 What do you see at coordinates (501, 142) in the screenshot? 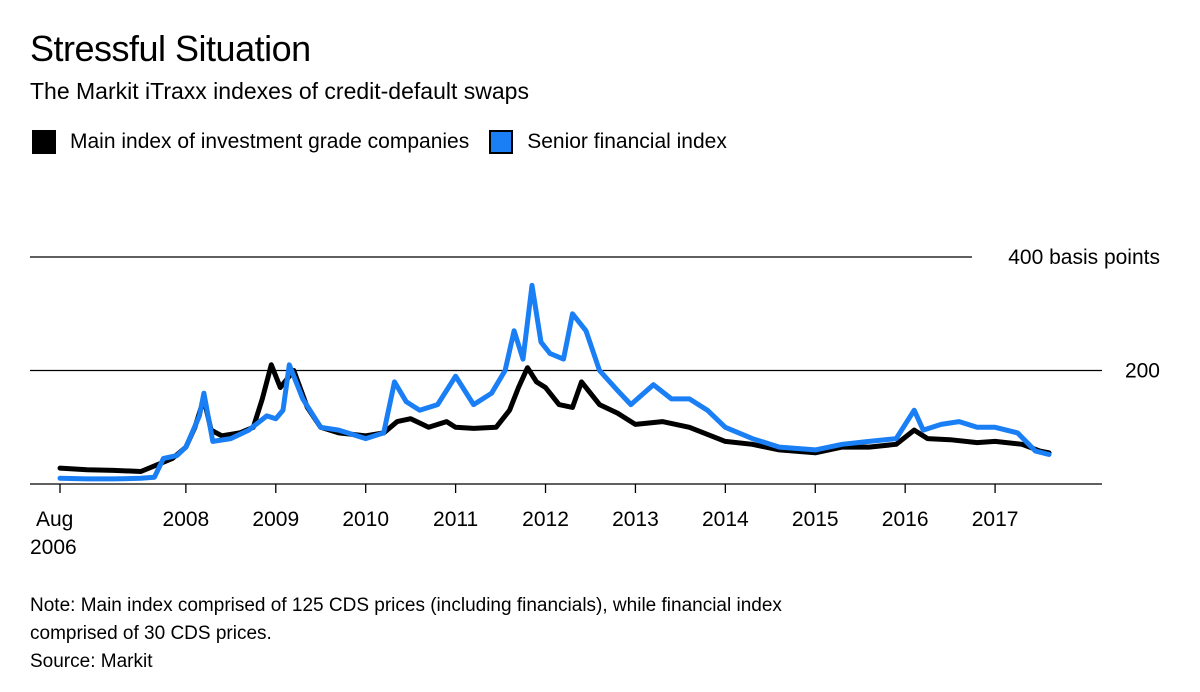
I see `legend-swatch-financial` at bounding box center [501, 142].